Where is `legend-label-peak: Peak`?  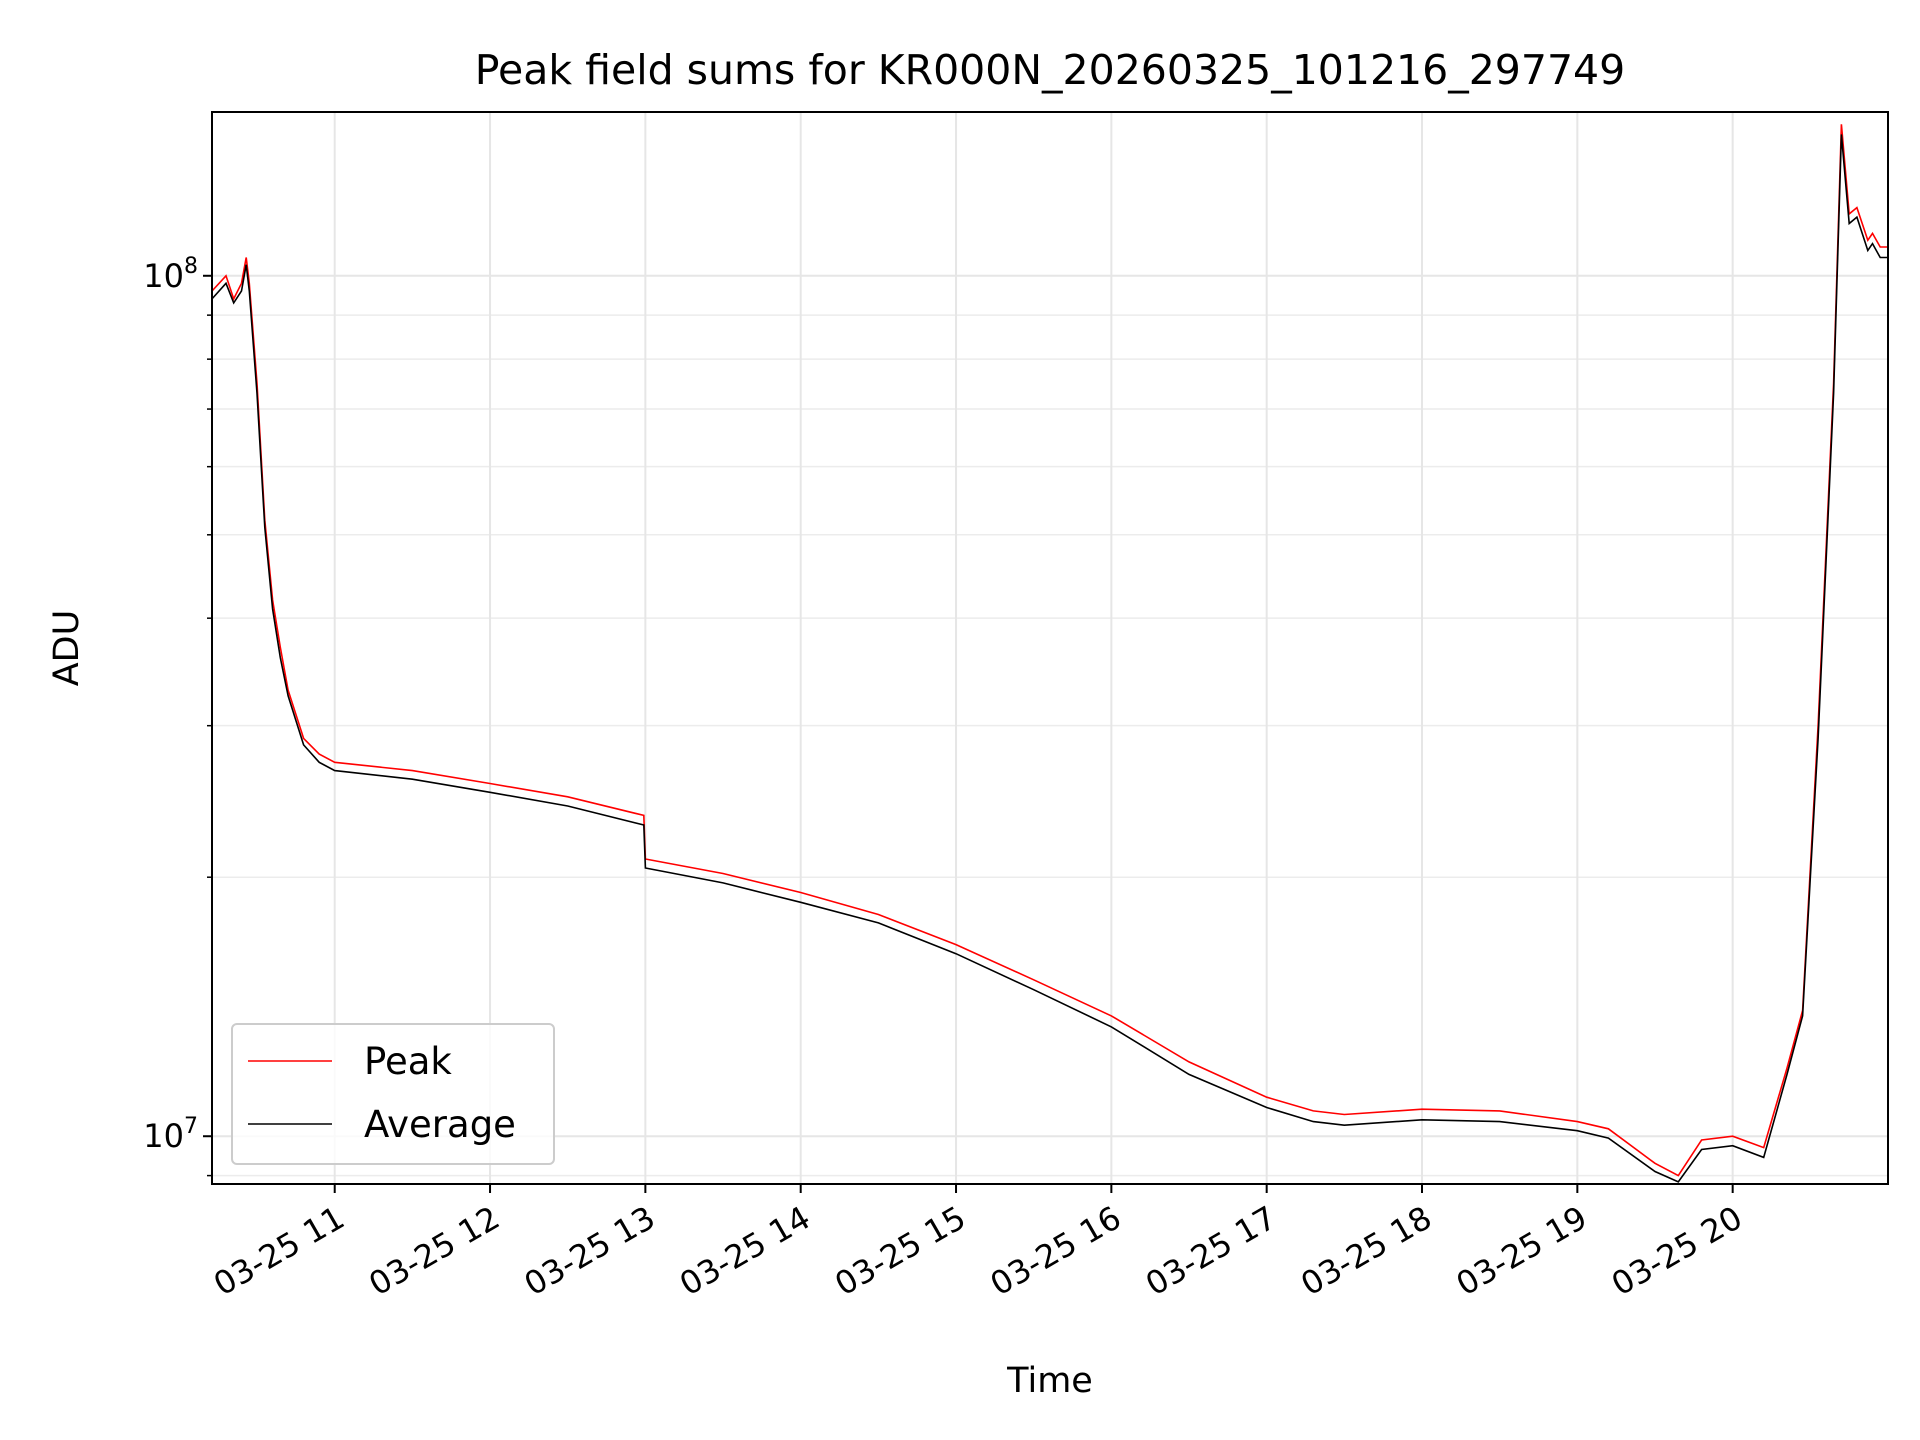
legend-label-peak: Peak is located at coordinates (408, 1061).